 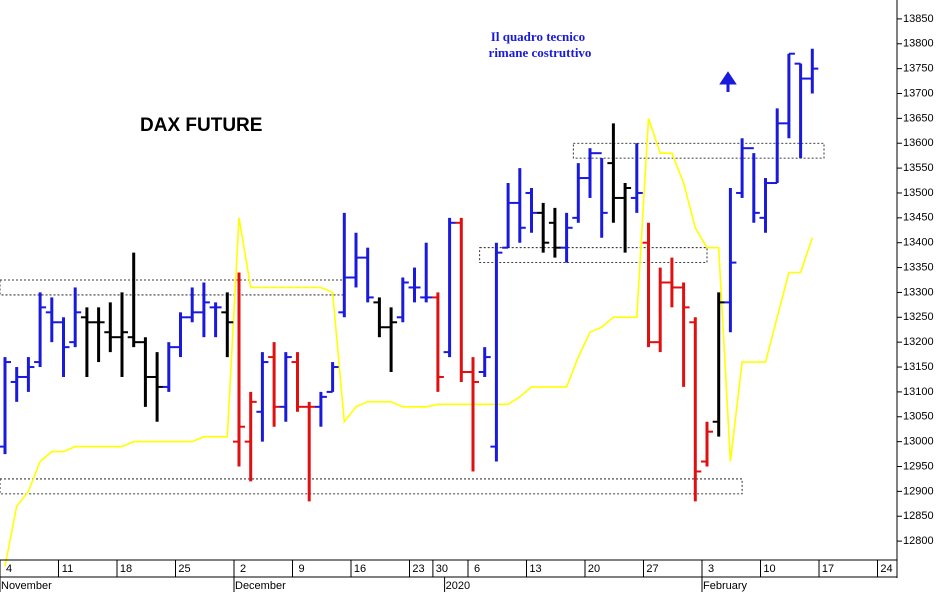 What do you see at coordinates (918, 292) in the screenshot?
I see `y-tick-label: 13300` at bounding box center [918, 292].